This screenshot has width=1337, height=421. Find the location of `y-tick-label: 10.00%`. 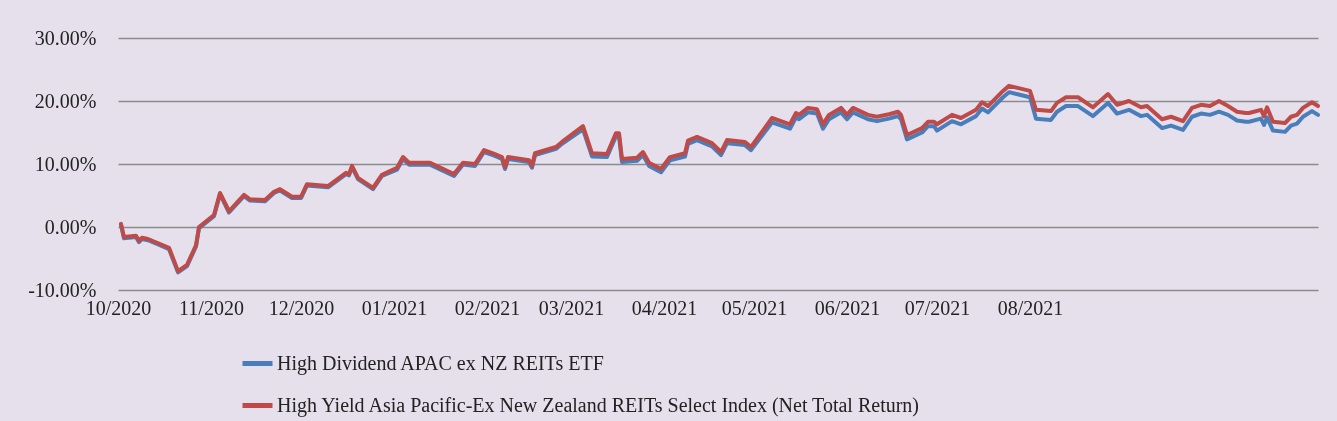

y-tick-label: 10.00% is located at coordinates (65, 163).